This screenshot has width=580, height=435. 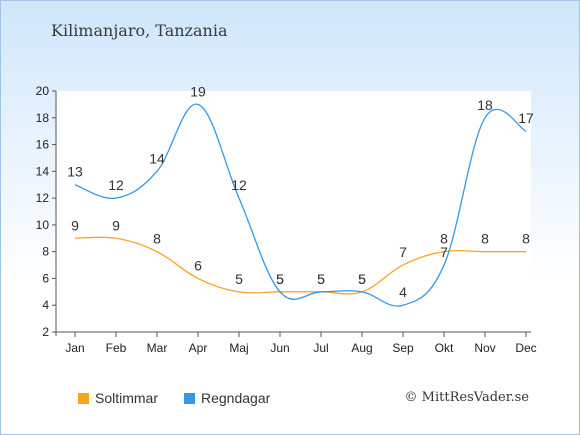 I want to click on x-tick-label: Dec, so click(x=525, y=348).